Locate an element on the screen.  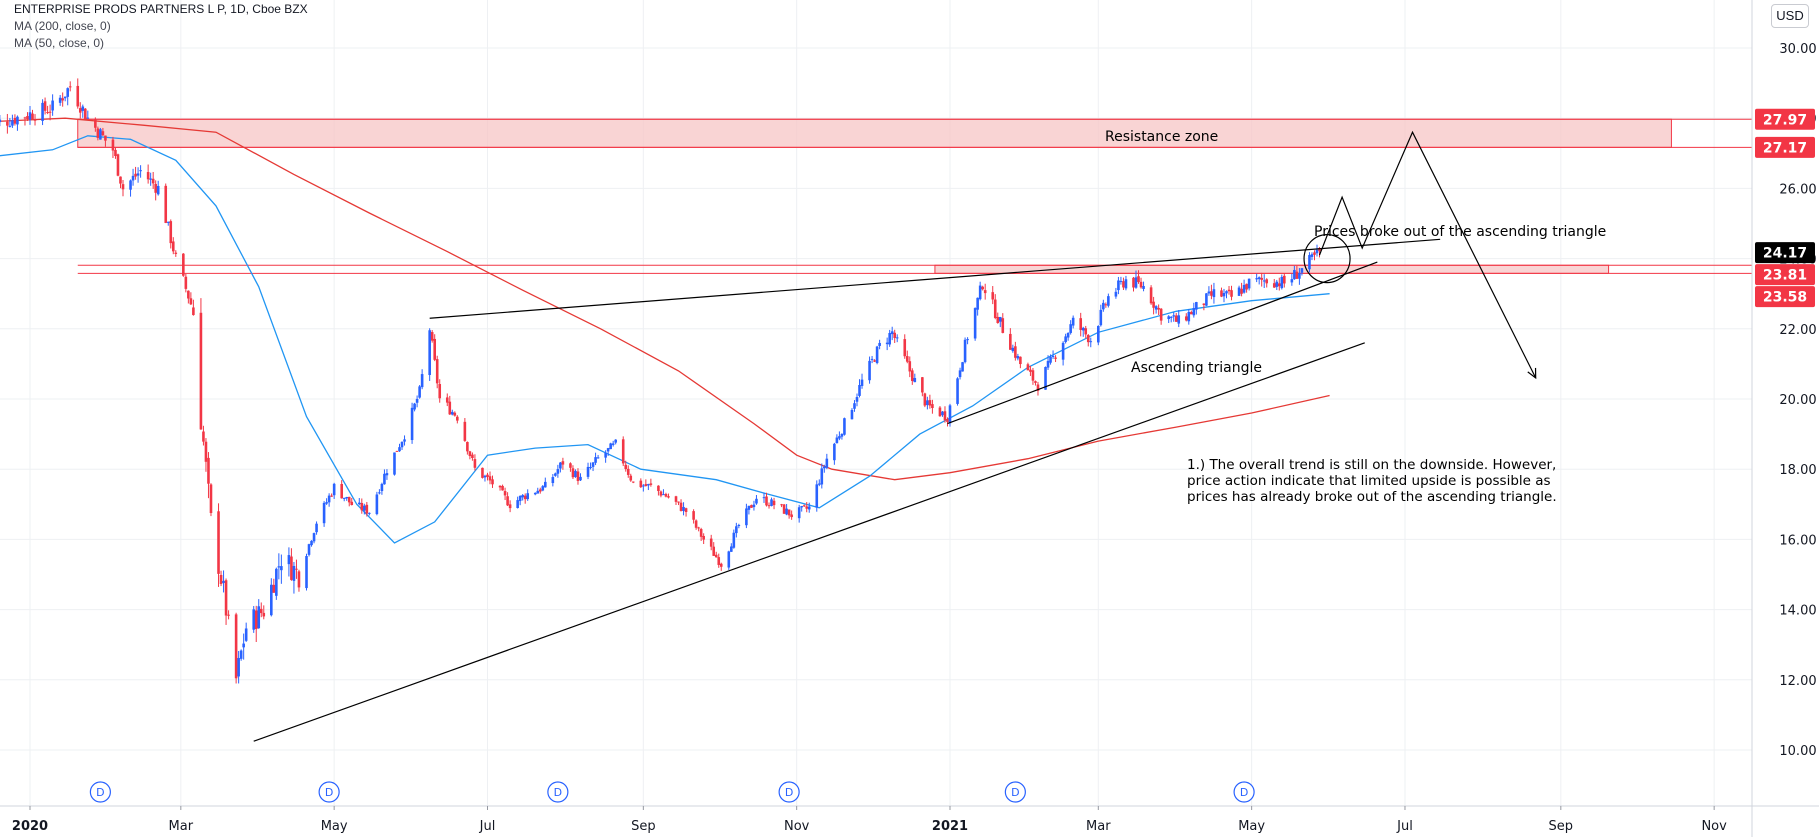
x-tick-label: 2020 is located at coordinates (30, 826).